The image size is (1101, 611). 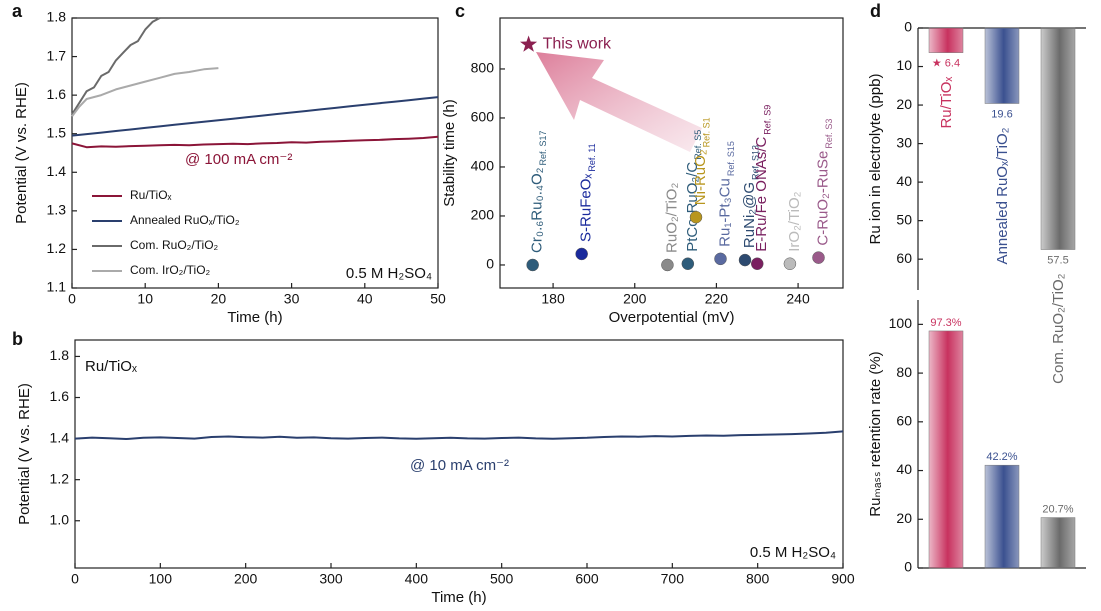 What do you see at coordinates (57, 287) in the screenshot?
I see `y-tick-label: 1.1` at bounding box center [57, 287].